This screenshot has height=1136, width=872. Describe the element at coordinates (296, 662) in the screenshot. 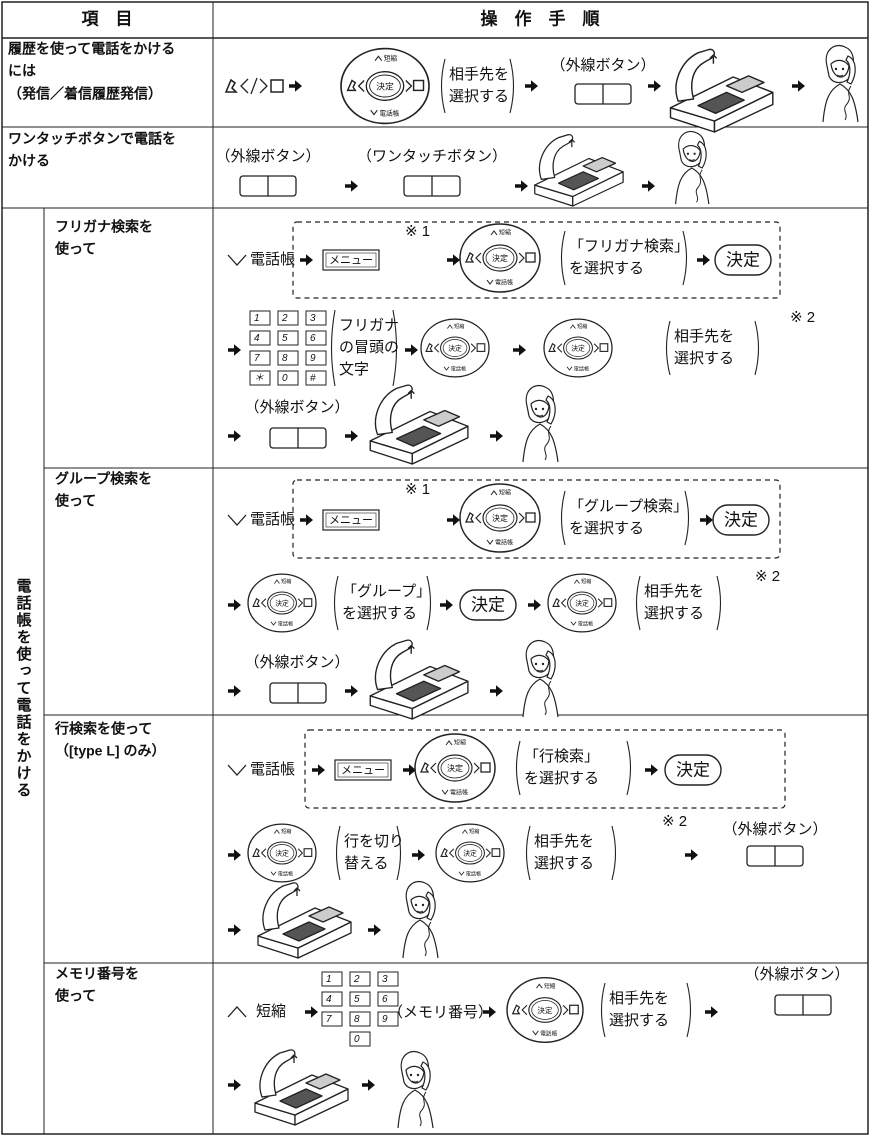

I see `label: （外線ボタン）` at that location.